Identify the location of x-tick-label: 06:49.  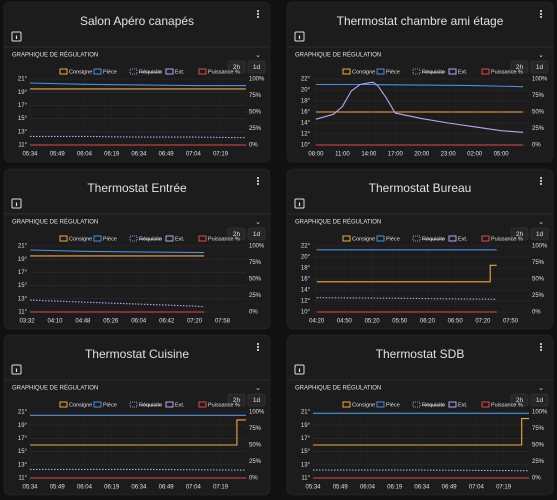
(167, 155).